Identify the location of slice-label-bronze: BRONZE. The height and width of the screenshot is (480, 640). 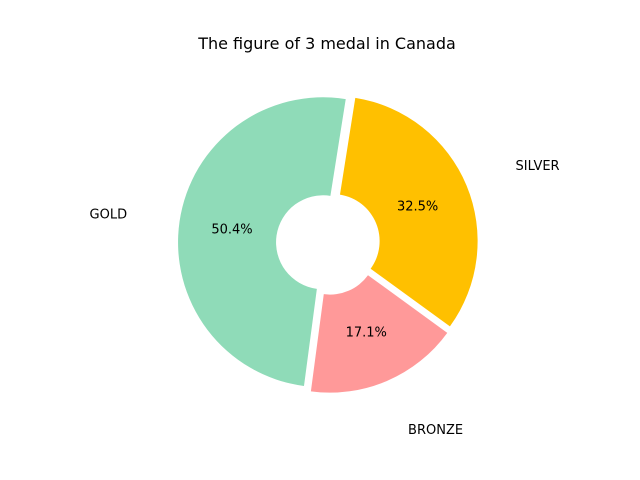
(435, 430).